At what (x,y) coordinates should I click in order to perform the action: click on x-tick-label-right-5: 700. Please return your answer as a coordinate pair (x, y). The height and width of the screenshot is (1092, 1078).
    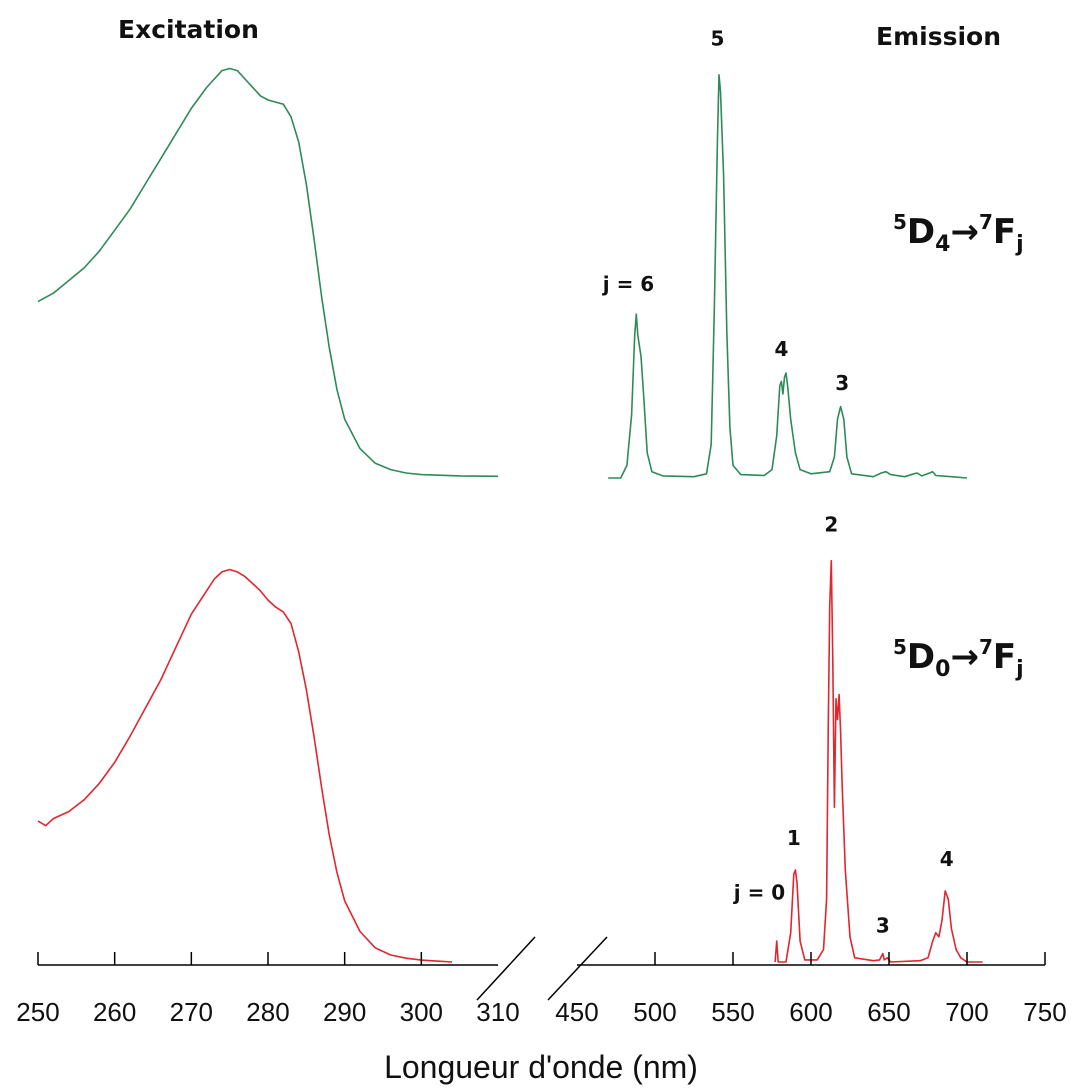
    Looking at the image, I should click on (966, 1012).